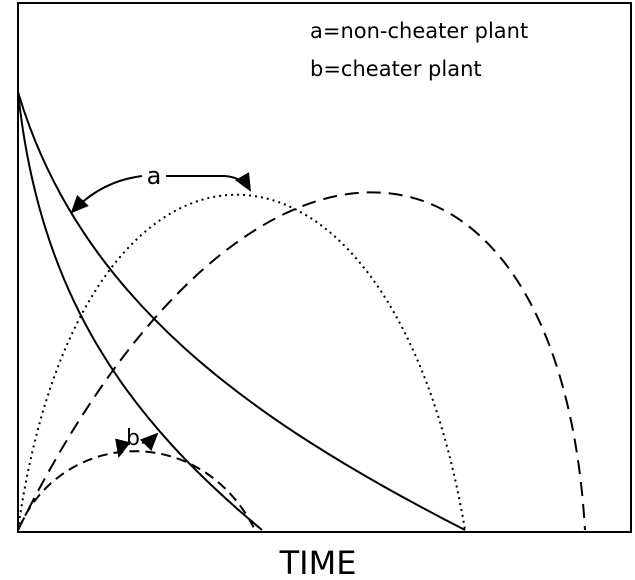 The height and width of the screenshot is (580, 635). Describe the element at coordinates (149, 441) in the screenshot. I see `arrow-b-right` at that location.